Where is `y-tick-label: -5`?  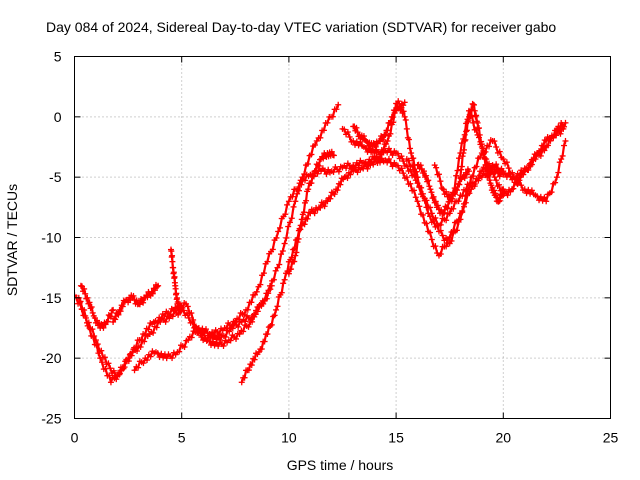
y-tick-label: -5 is located at coordinates (55, 177).